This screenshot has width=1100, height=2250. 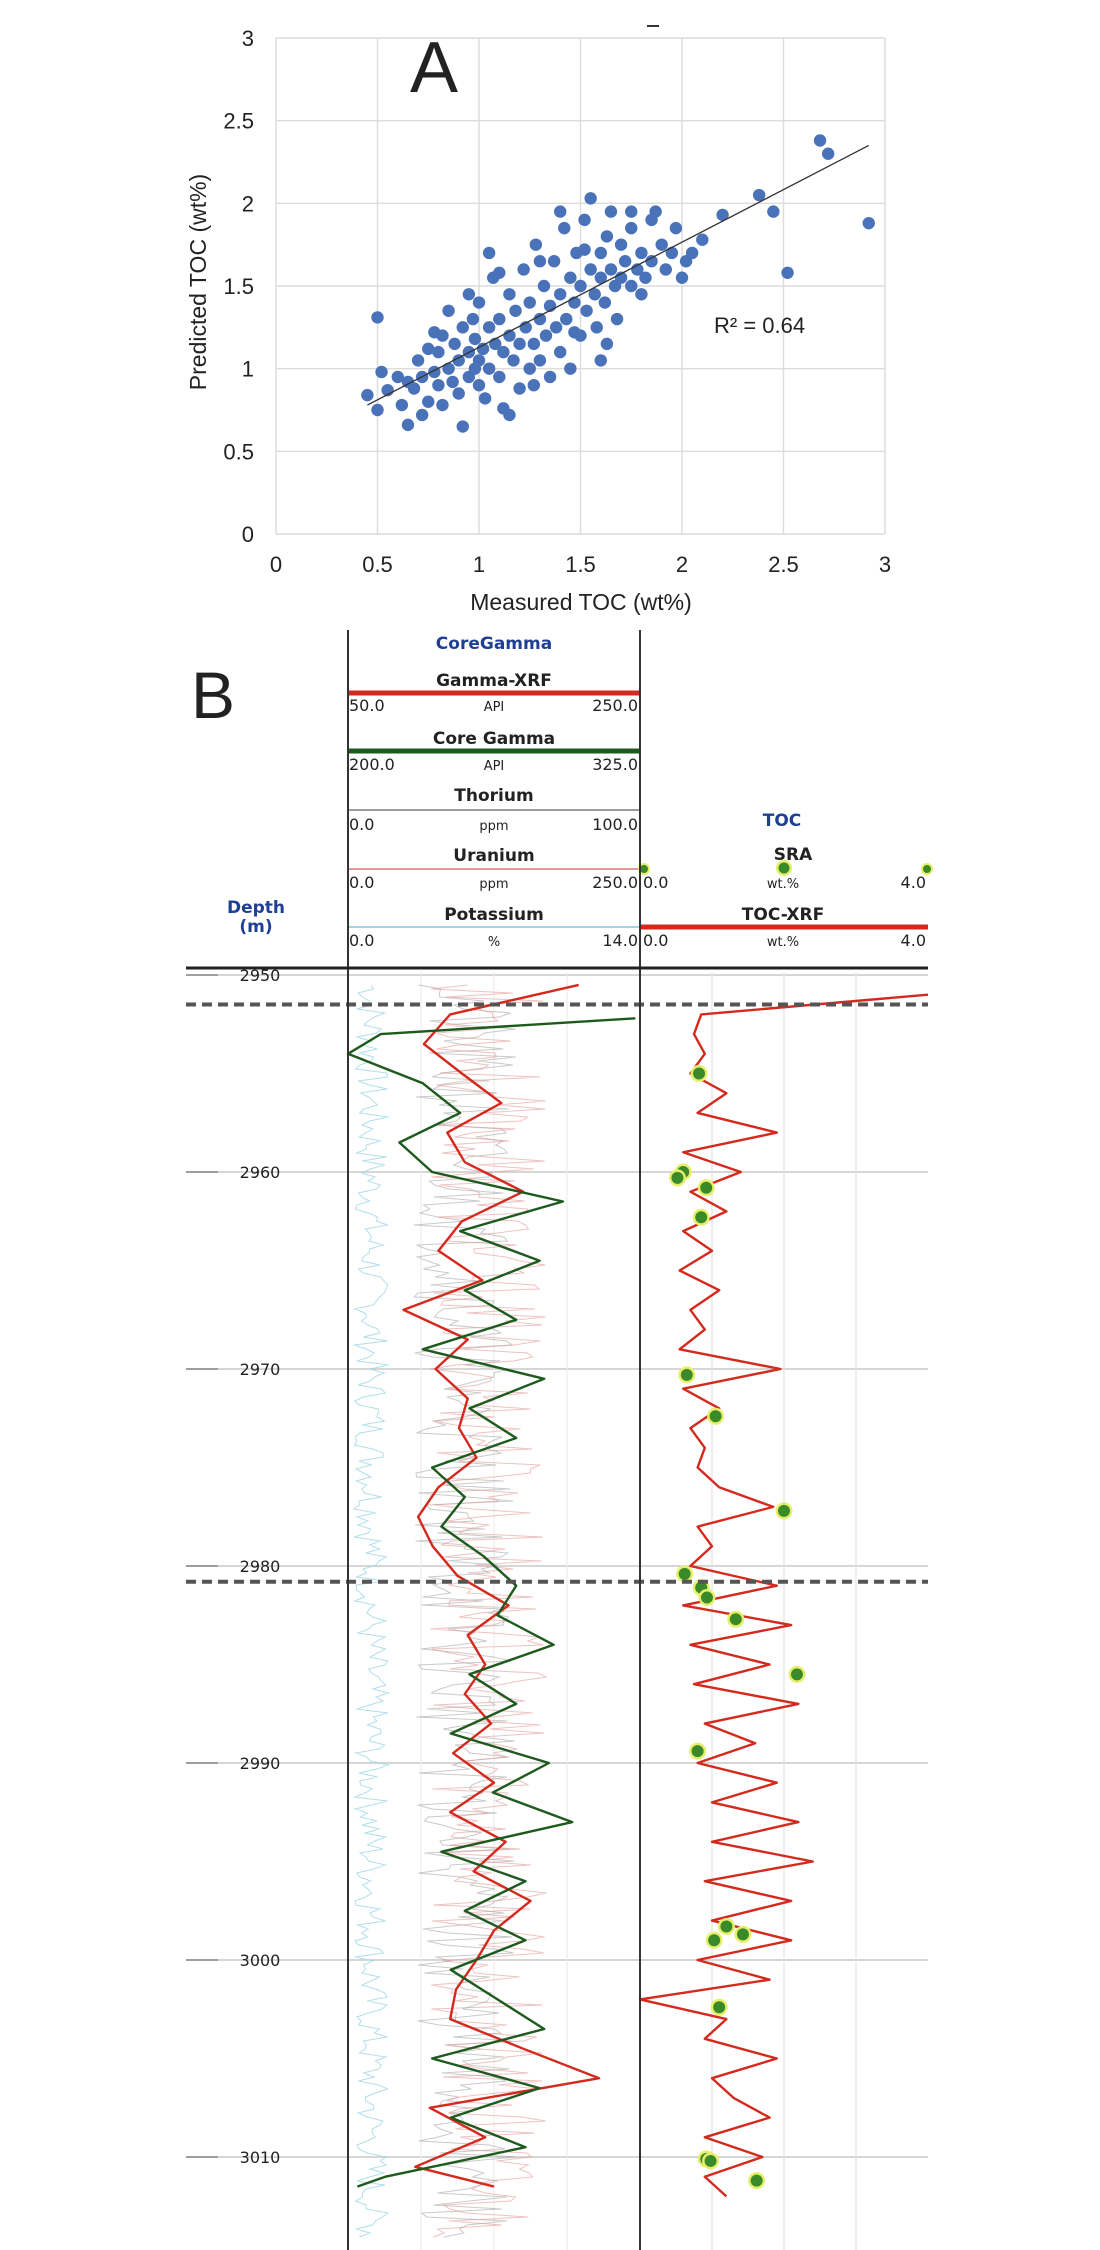 I want to click on x-tick-label: 0.5, so click(x=377, y=564).